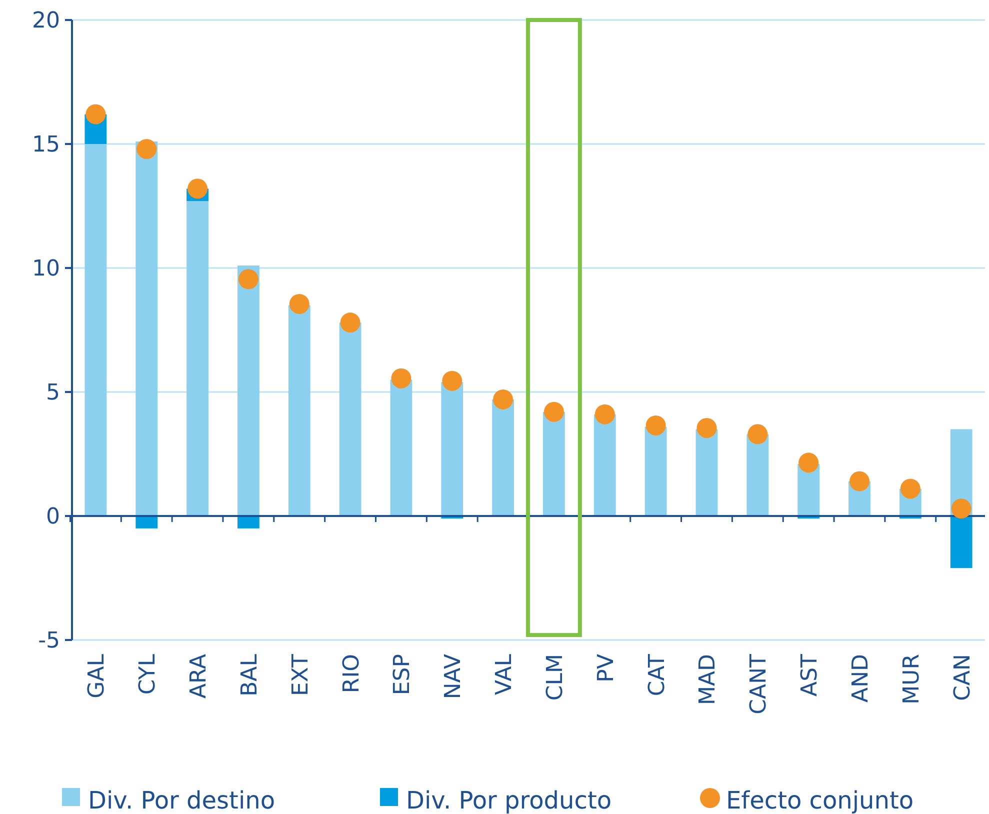 This screenshot has width=989, height=814. Describe the element at coordinates (46, 21) in the screenshot. I see `y-tick-label: 20` at that location.